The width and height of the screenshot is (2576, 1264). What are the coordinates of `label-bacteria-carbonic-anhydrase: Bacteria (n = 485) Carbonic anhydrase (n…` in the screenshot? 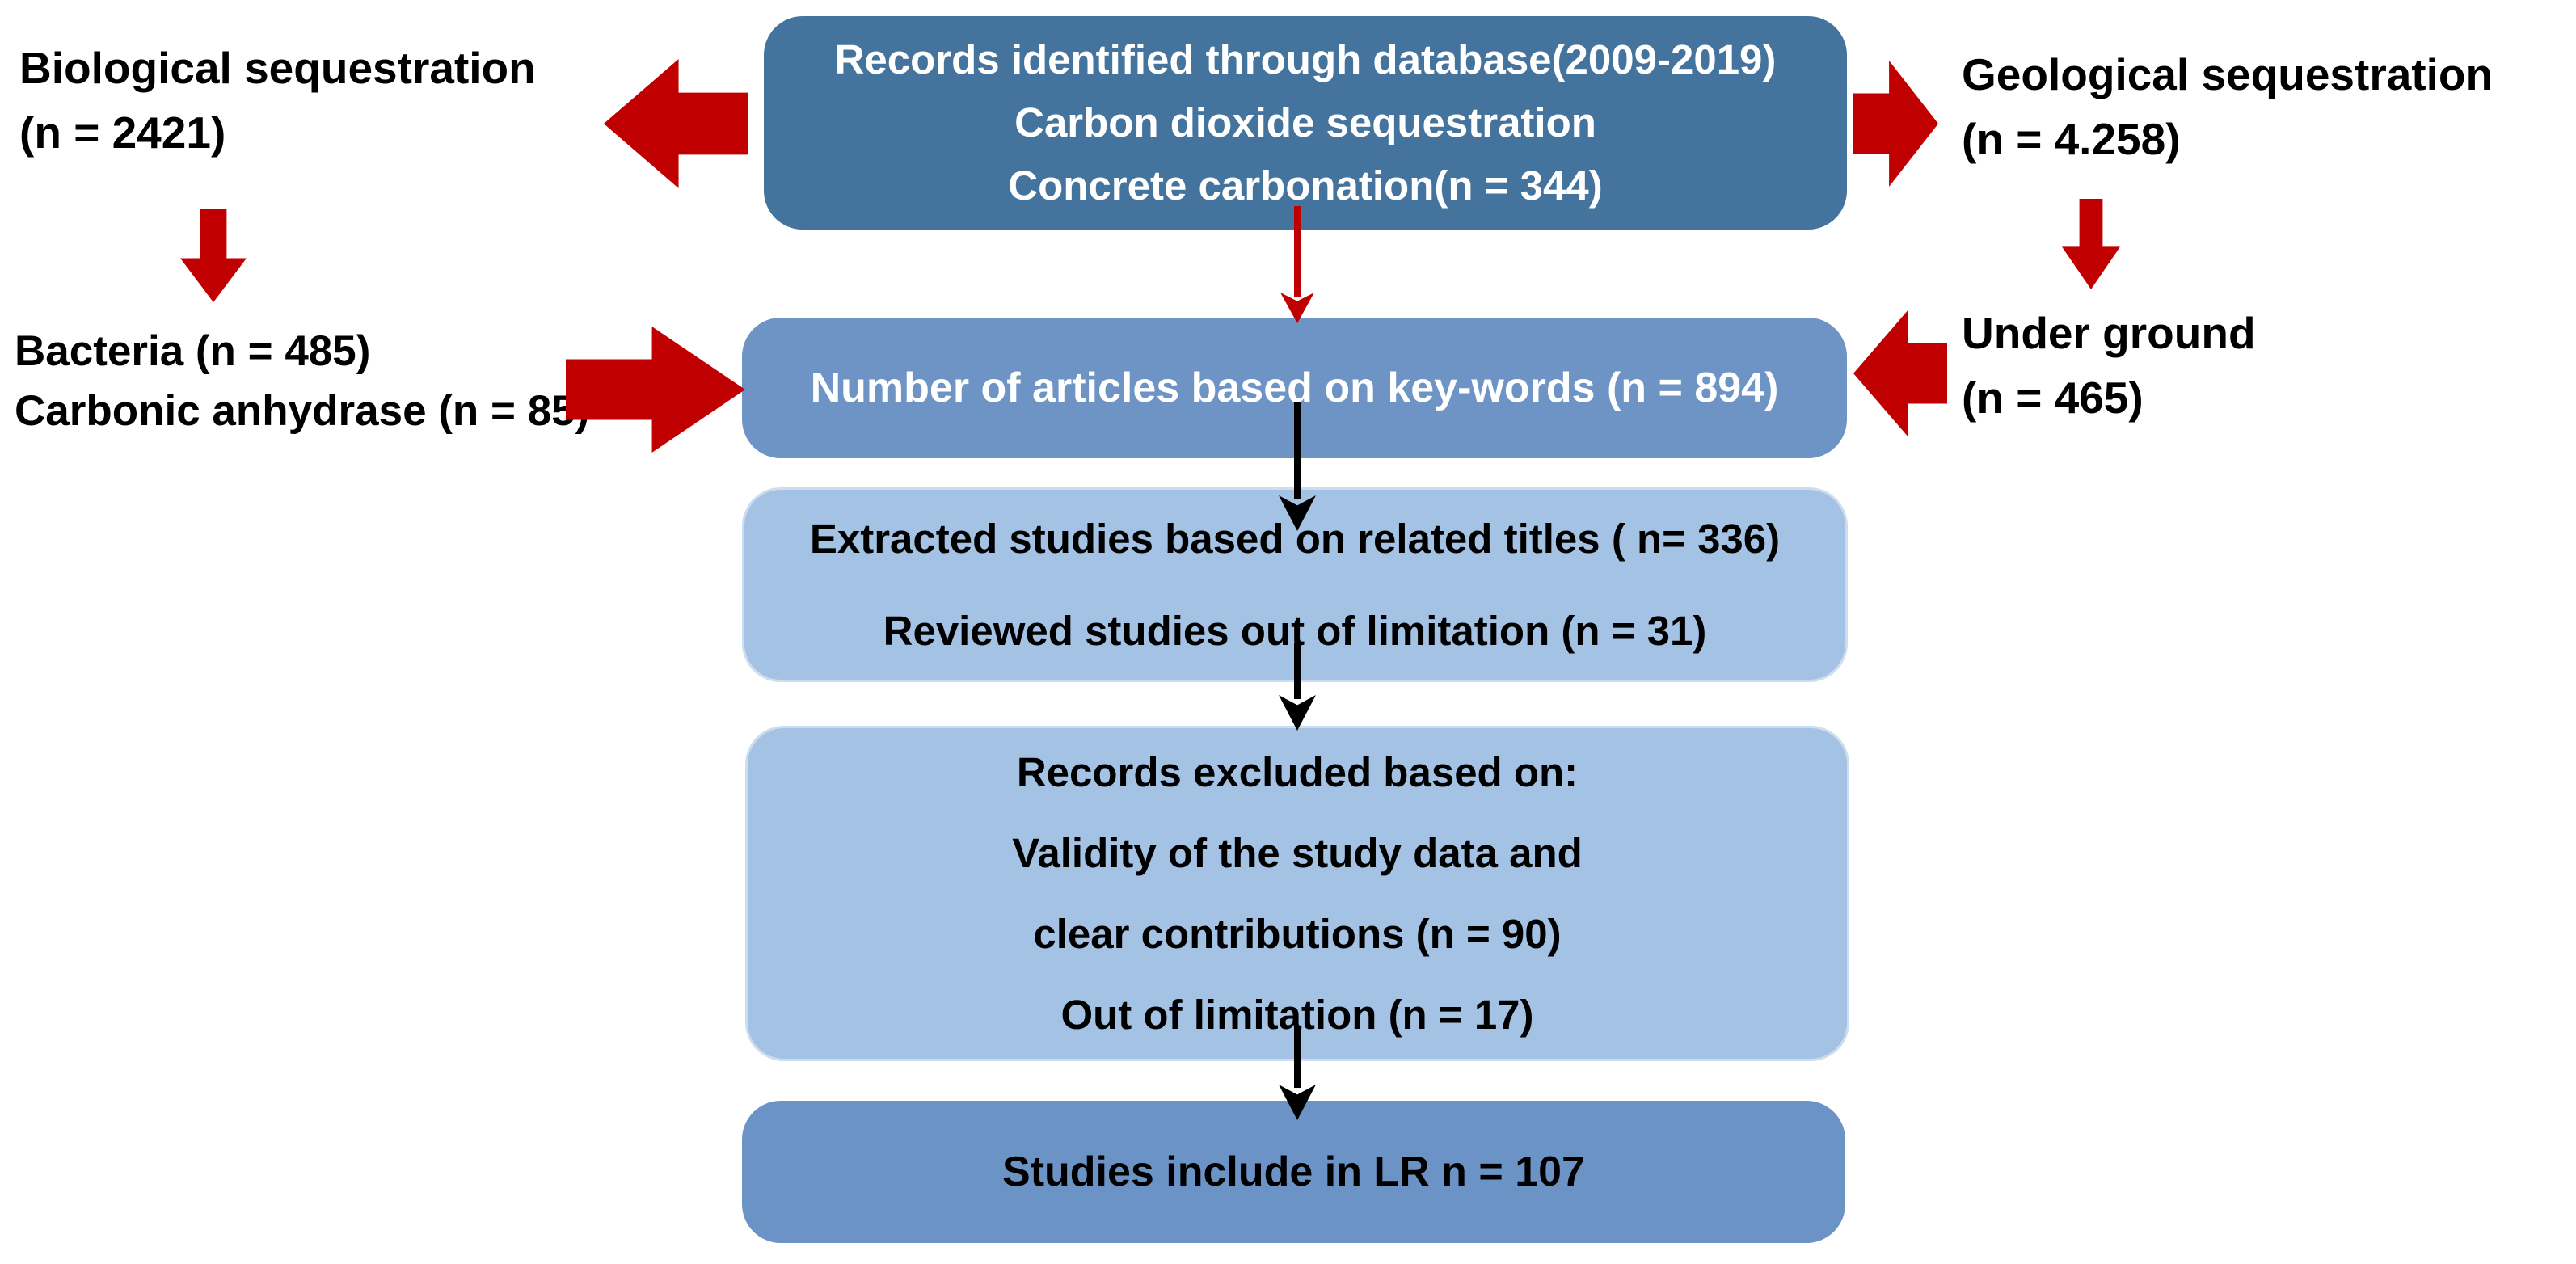 It's located at (302, 381).